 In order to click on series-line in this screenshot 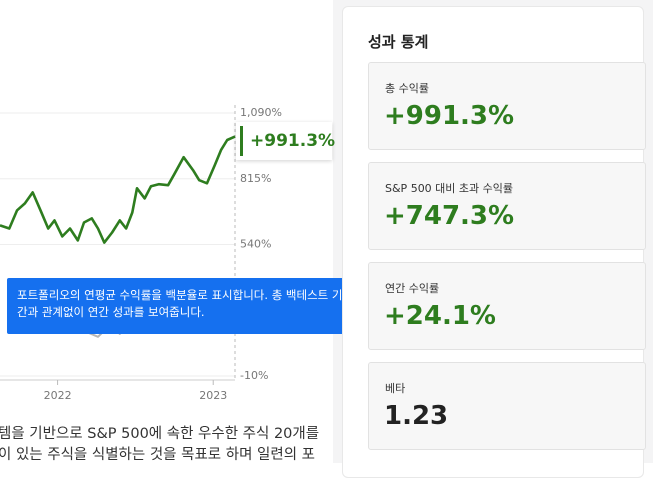, I will do `click(118, 189)`.